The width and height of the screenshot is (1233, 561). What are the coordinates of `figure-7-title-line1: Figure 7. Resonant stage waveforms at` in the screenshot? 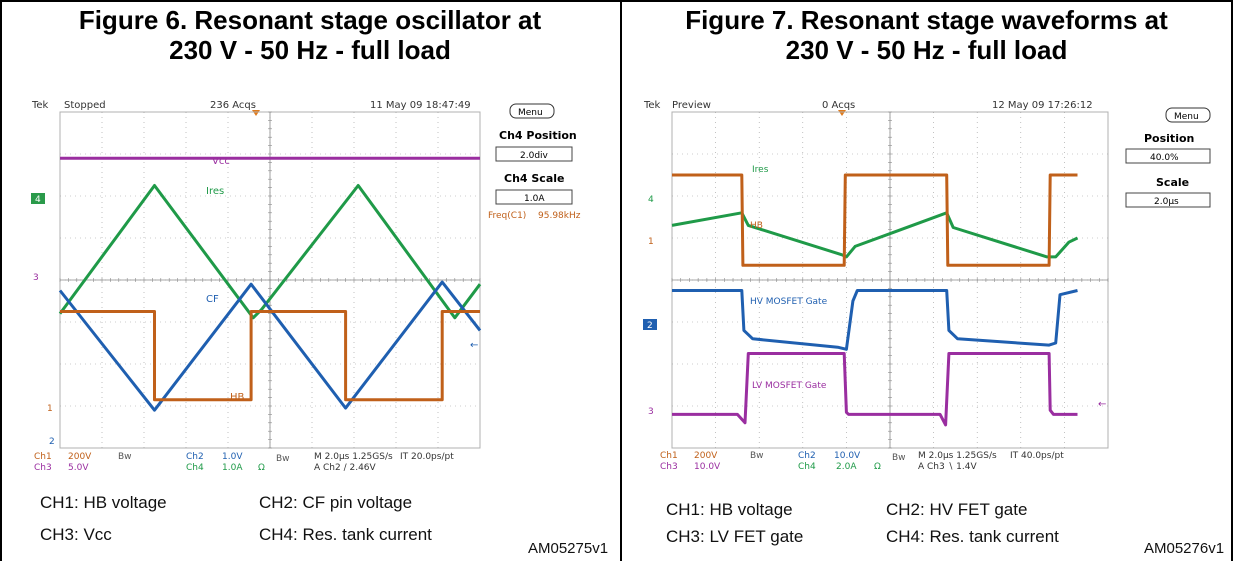 It's located at (926, 20).